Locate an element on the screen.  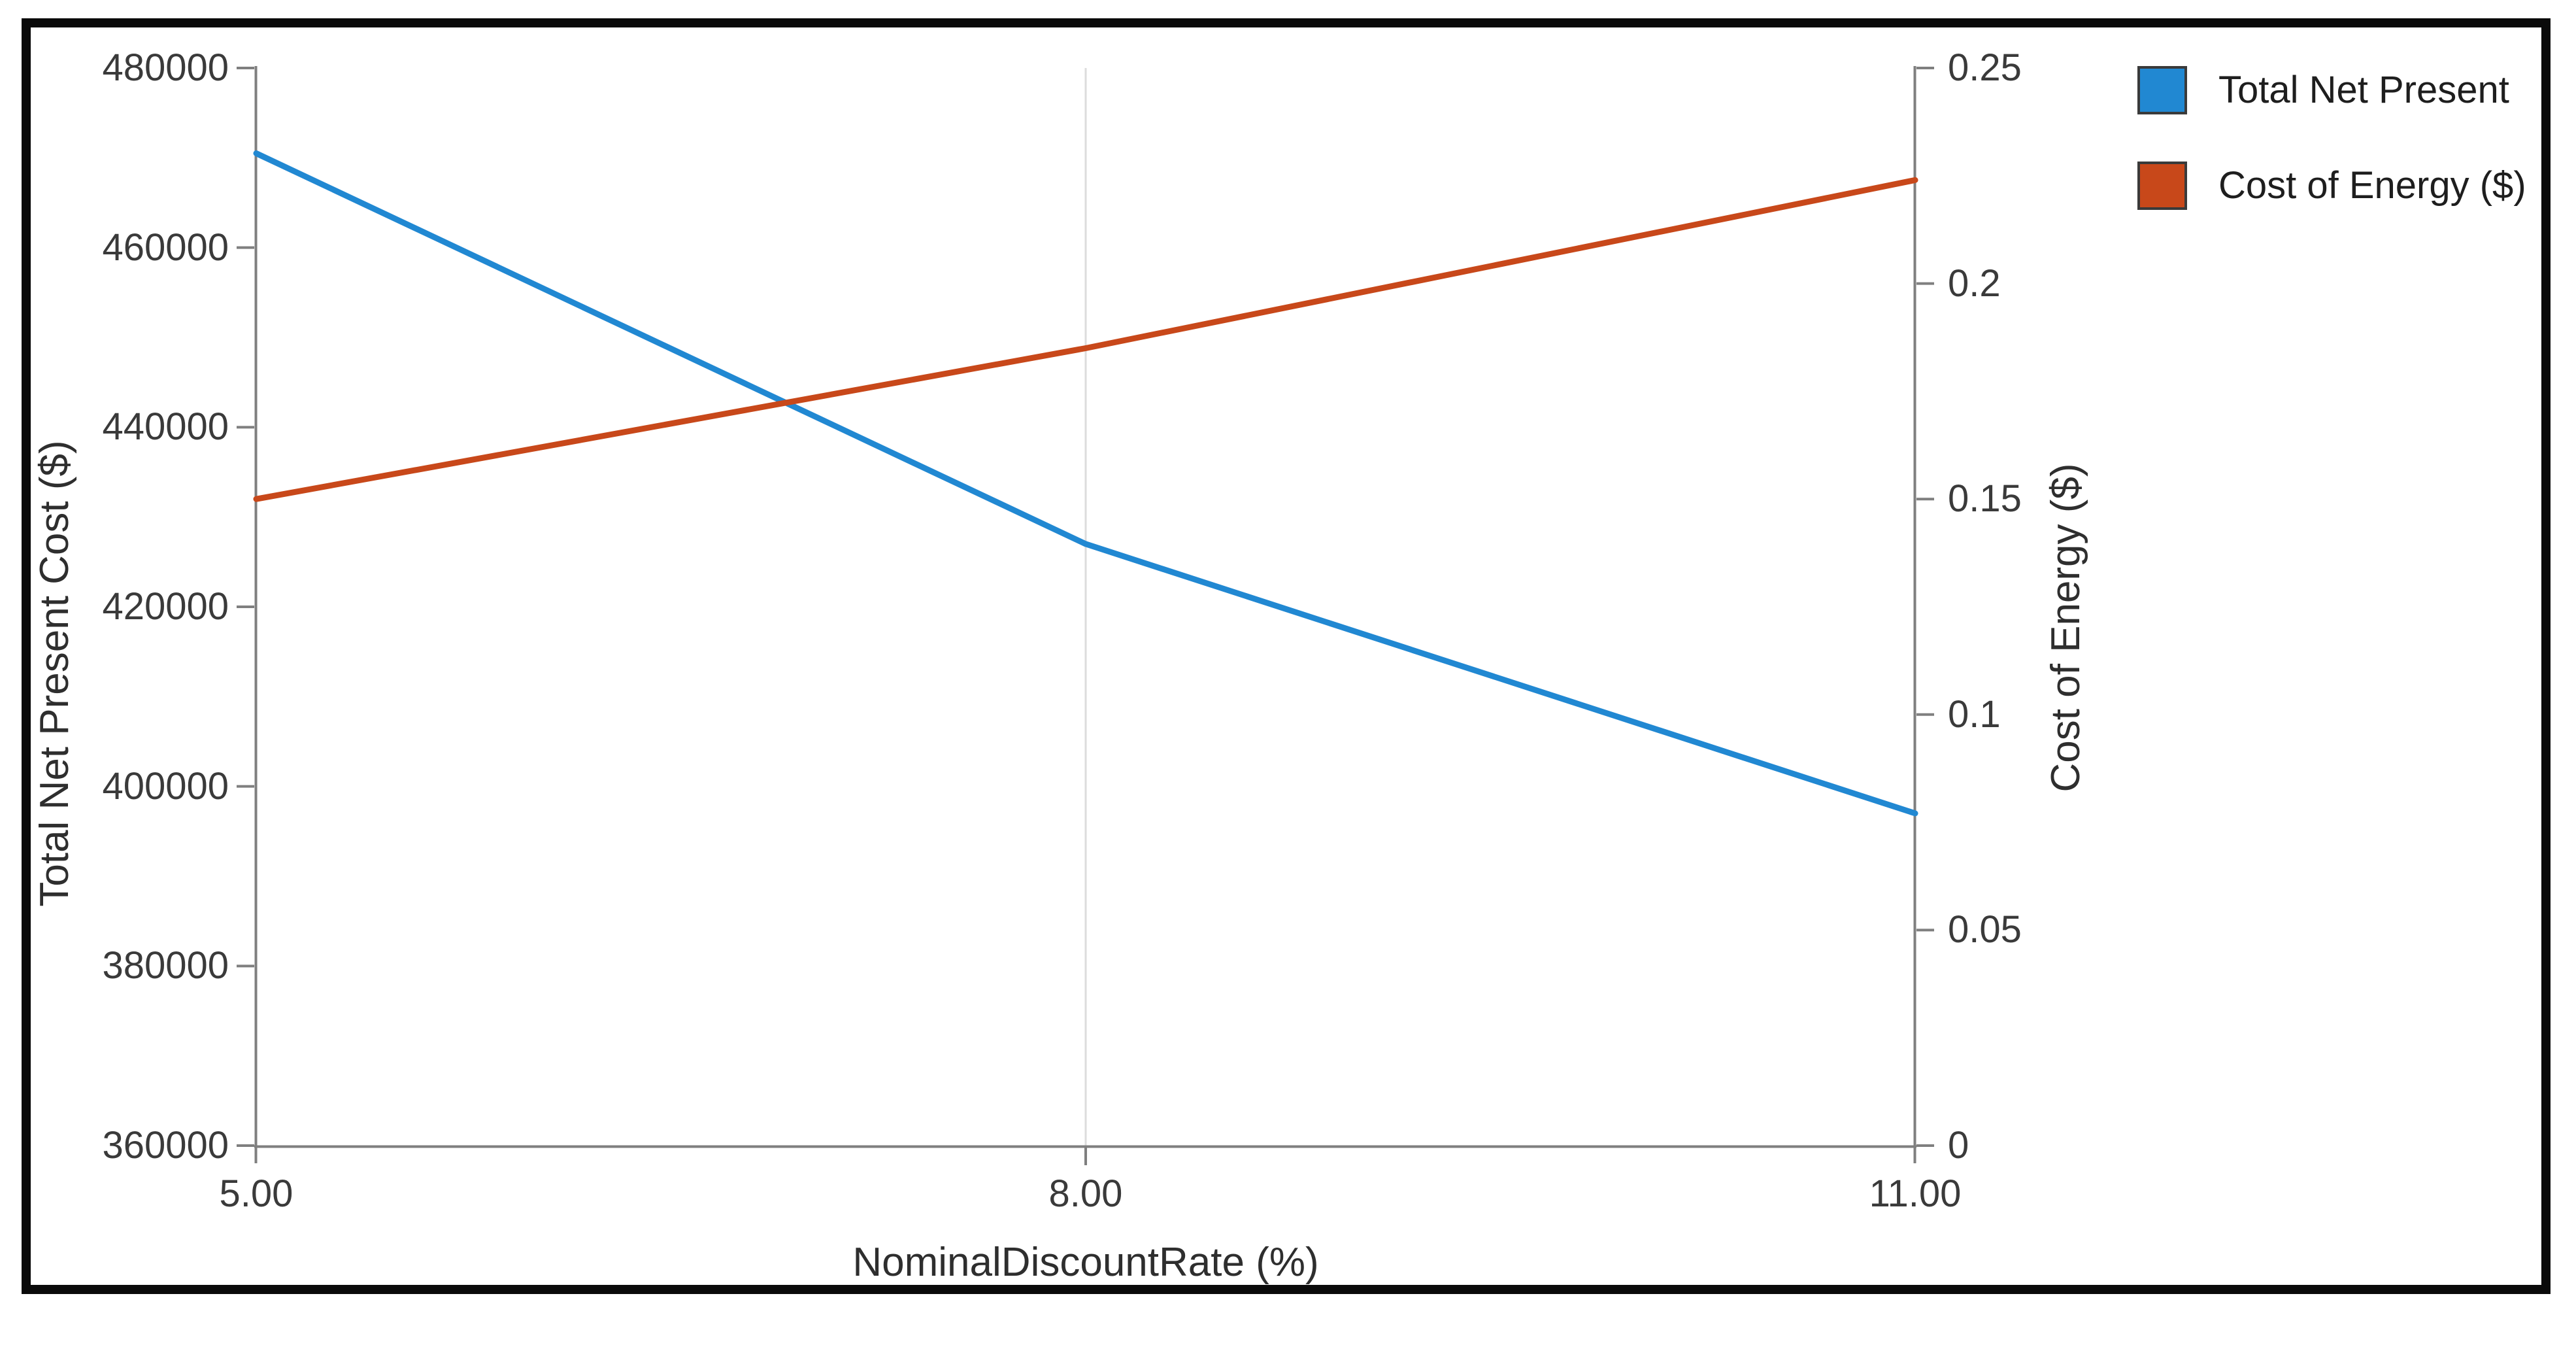
left-tick-label-460000: 460000 is located at coordinates (165, 247).